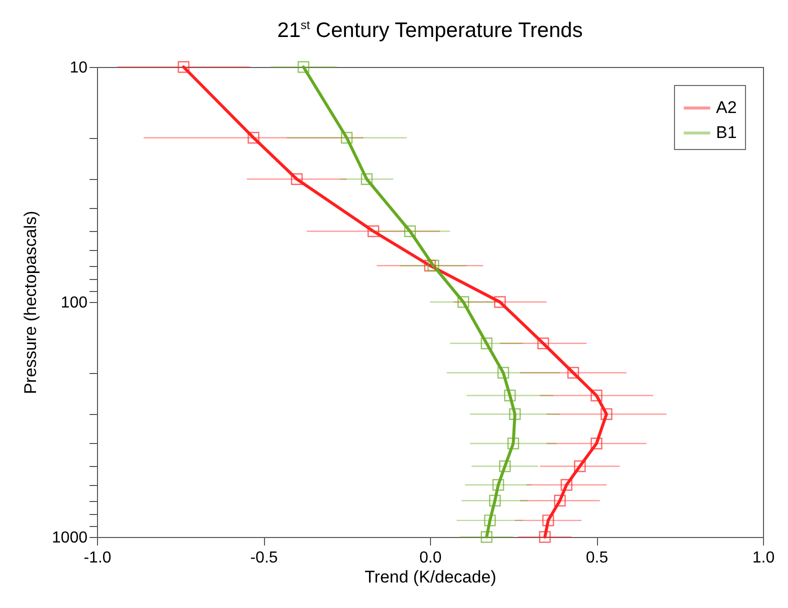 Image resolution: width=788 pixels, height=608 pixels. I want to click on x-tick-label: 0.0, so click(430, 558).